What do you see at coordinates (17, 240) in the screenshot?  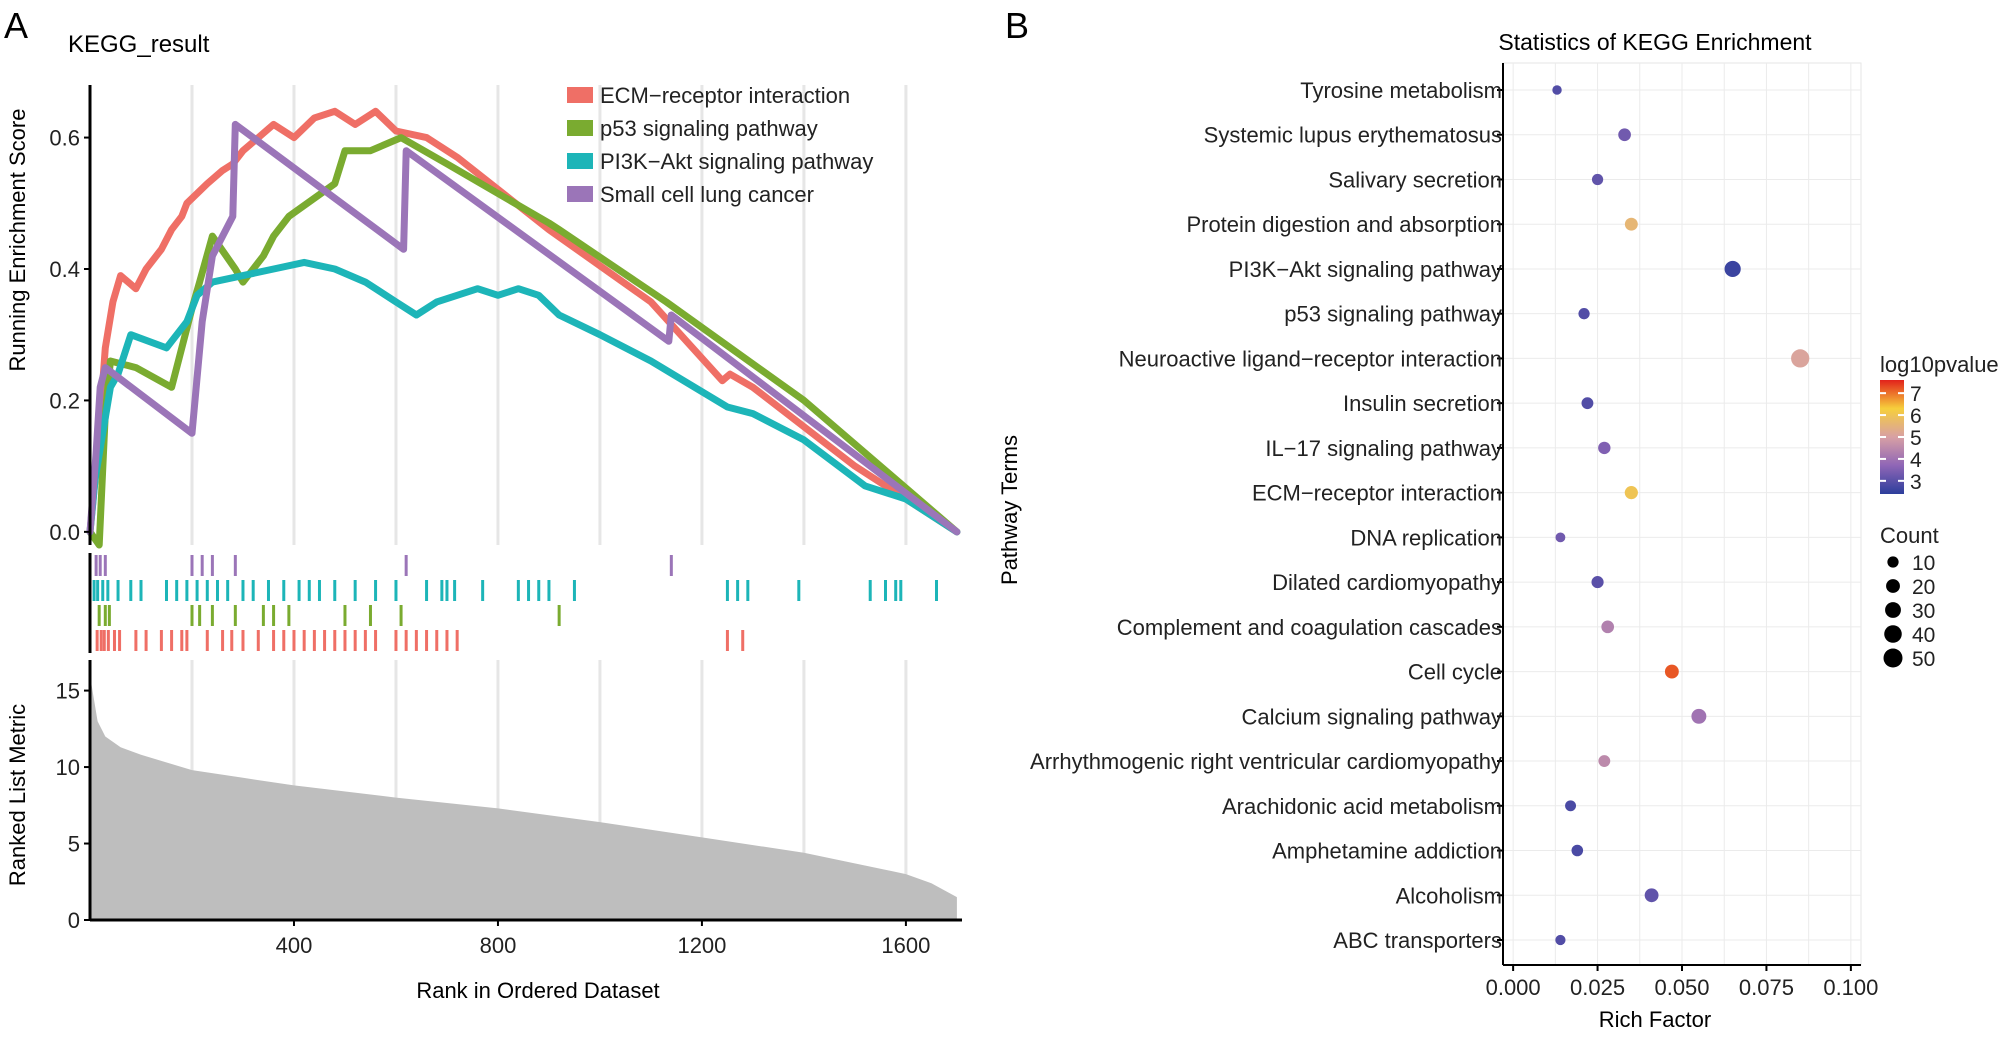 I see `gsea-ylabel: Running Enrichment Score` at bounding box center [17, 240].